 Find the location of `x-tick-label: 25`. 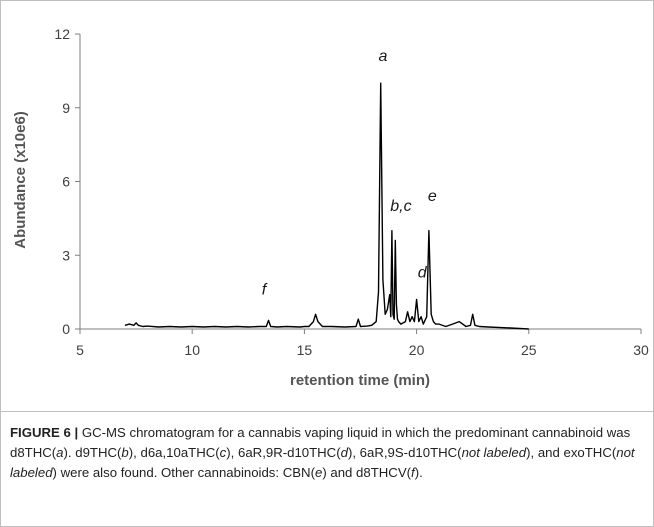

x-tick-label: 25 is located at coordinates (529, 350).